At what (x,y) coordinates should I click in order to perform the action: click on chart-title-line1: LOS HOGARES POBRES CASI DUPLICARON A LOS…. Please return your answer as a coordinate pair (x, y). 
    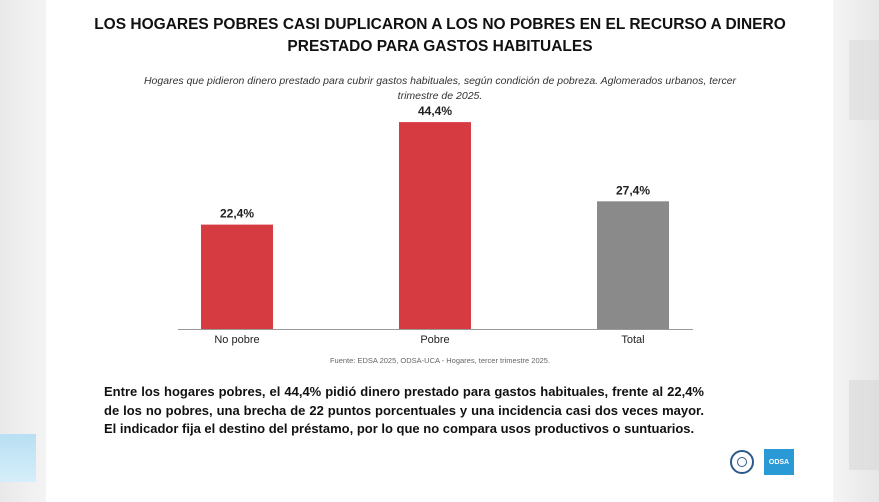
    Looking at the image, I should click on (440, 24).